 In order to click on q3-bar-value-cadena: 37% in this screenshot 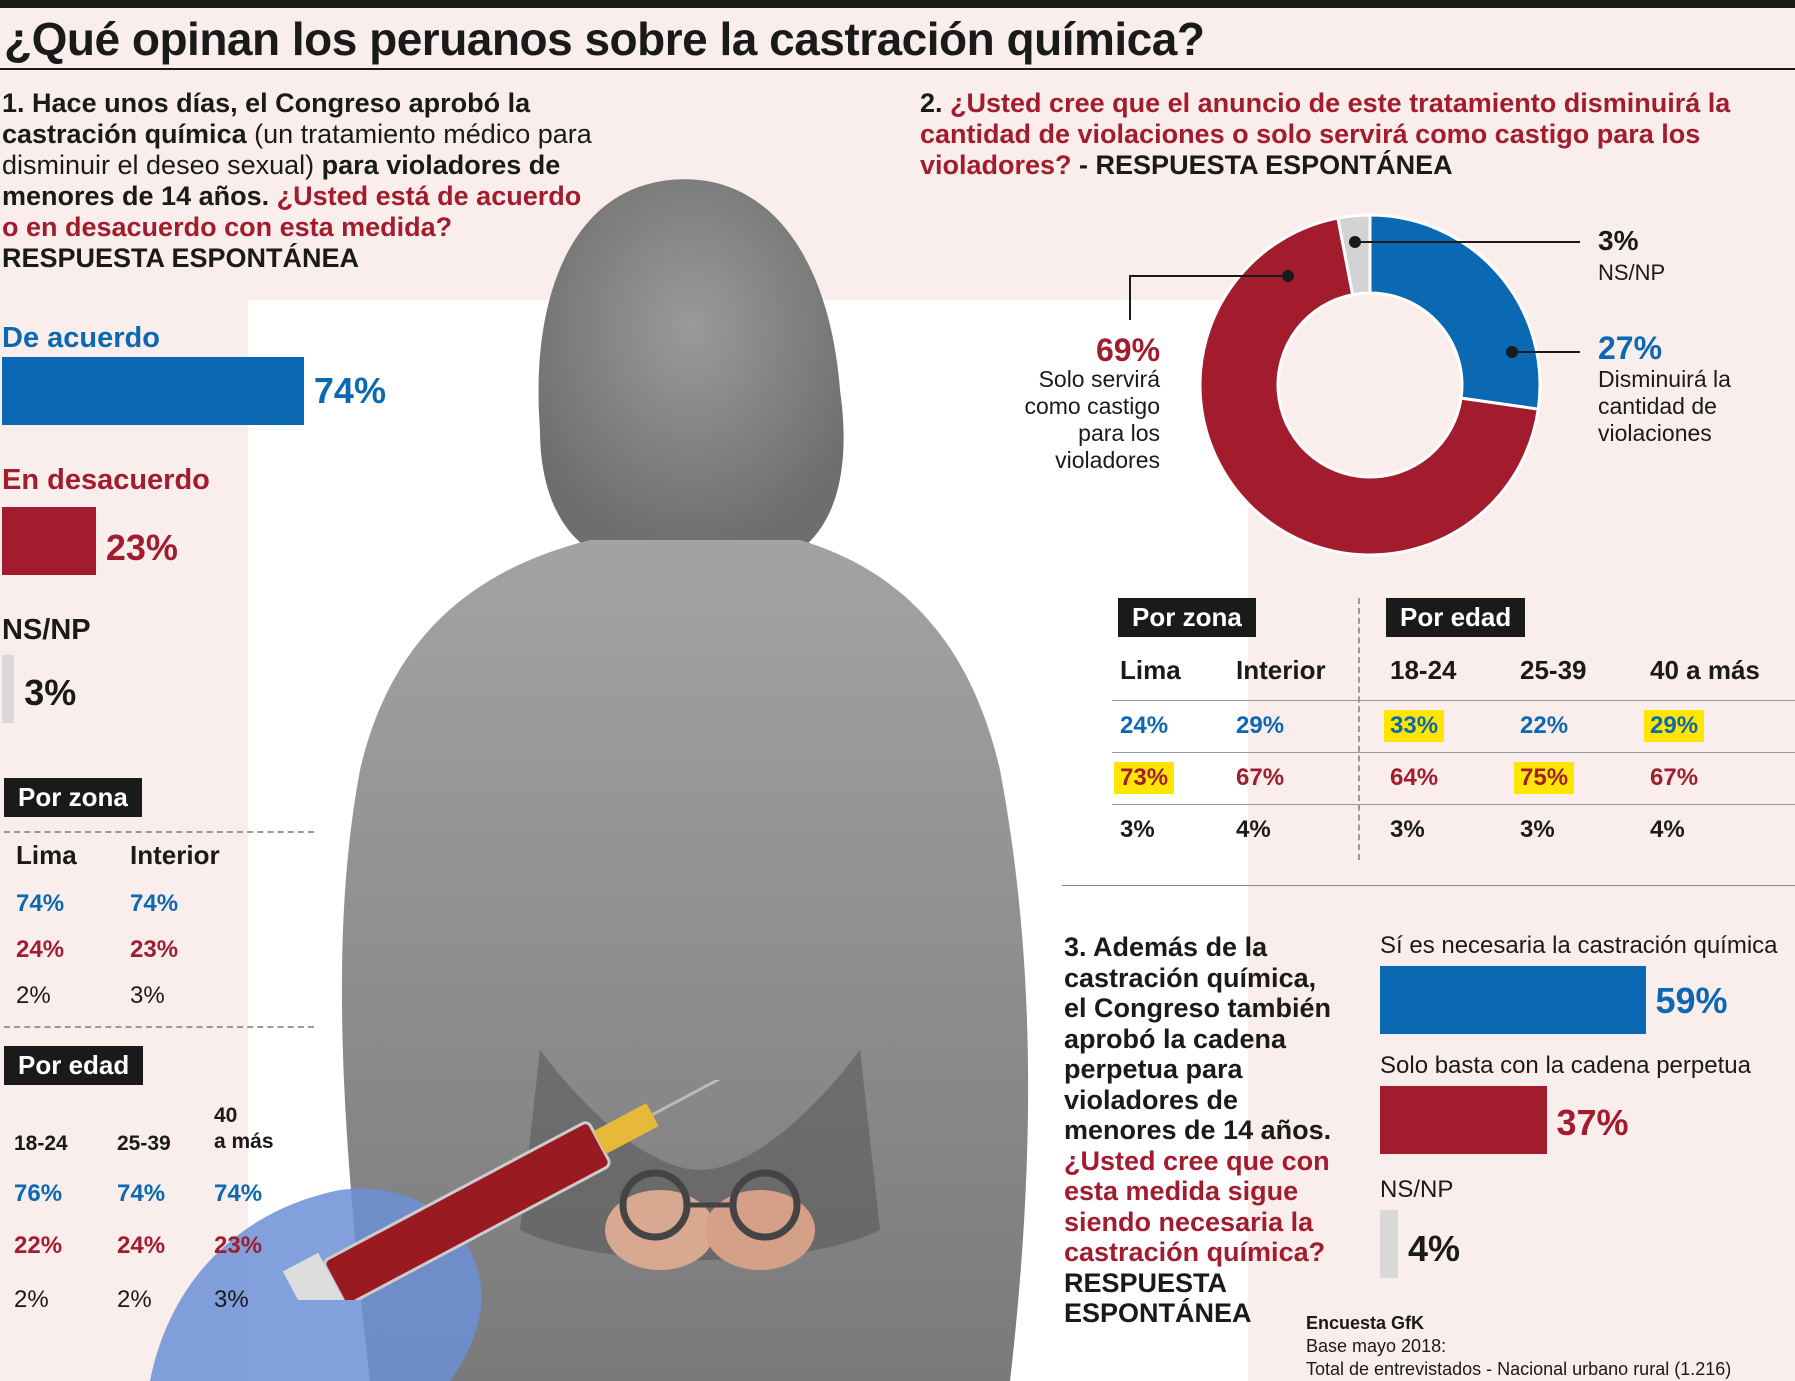, I will do `click(1592, 1122)`.